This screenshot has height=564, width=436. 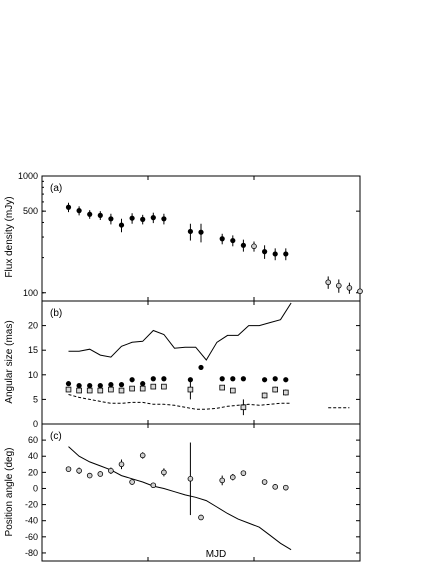 What do you see at coordinates (28, 176) in the screenshot?
I see `y-tick-label: 1000` at bounding box center [28, 176].